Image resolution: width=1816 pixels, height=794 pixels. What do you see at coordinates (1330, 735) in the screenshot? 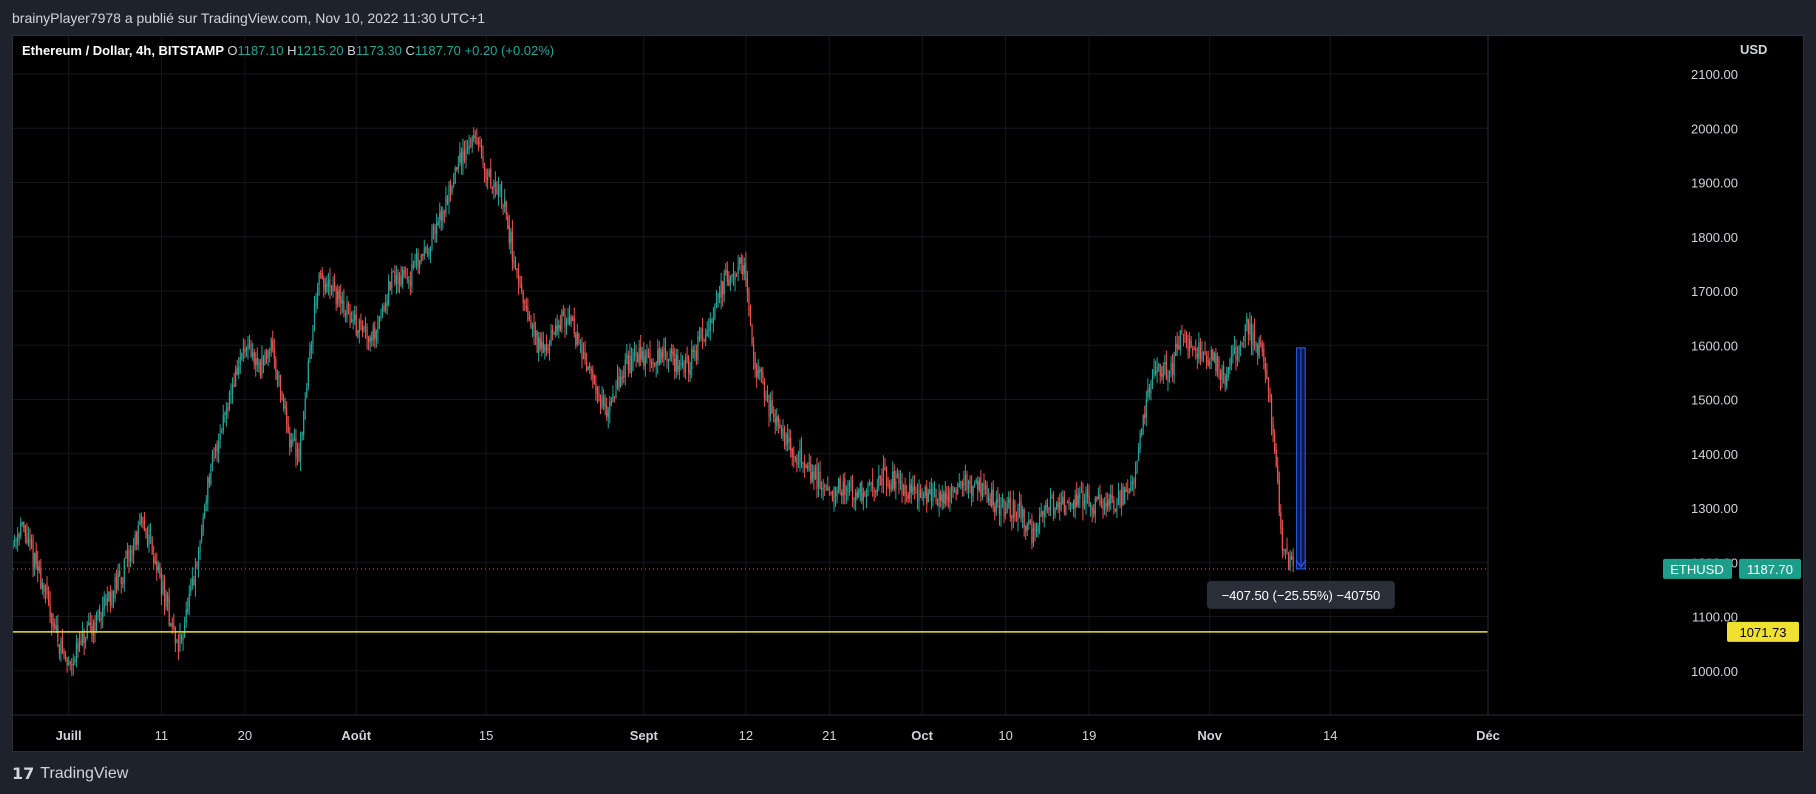
I see `x-tick-label: 14` at bounding box center [1330, 735].